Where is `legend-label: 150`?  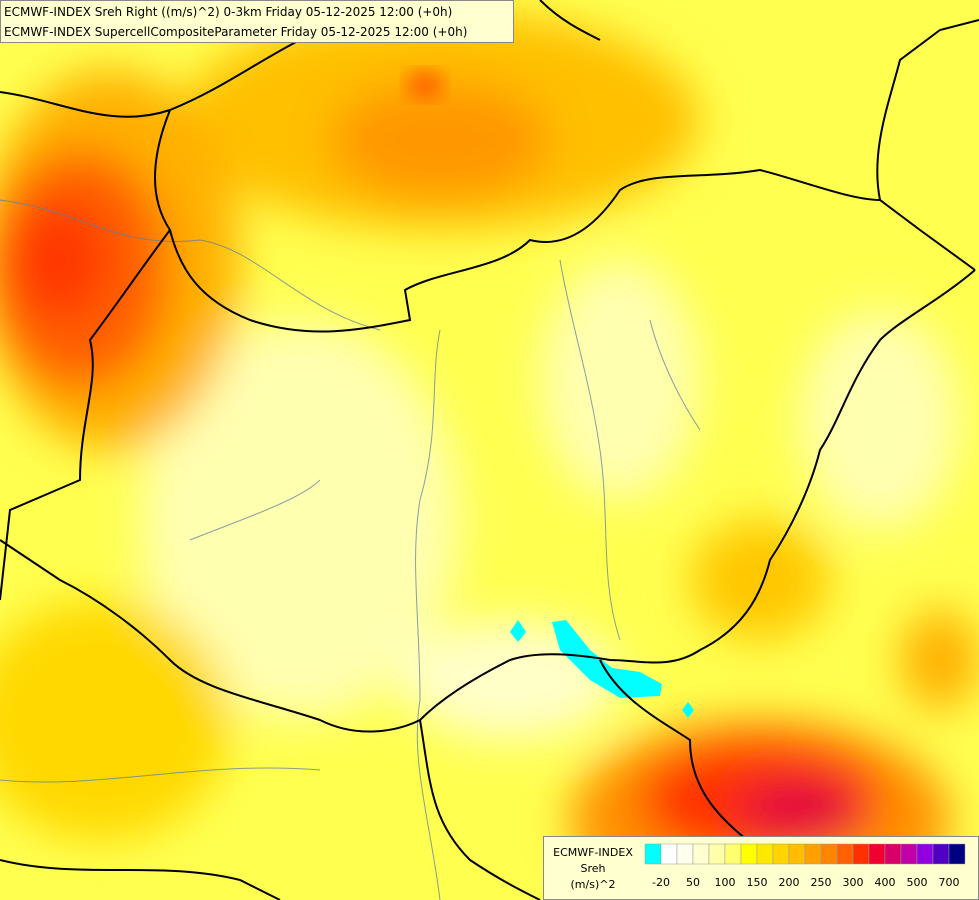 legend-label: 150 is located at coordinates (757, 882).